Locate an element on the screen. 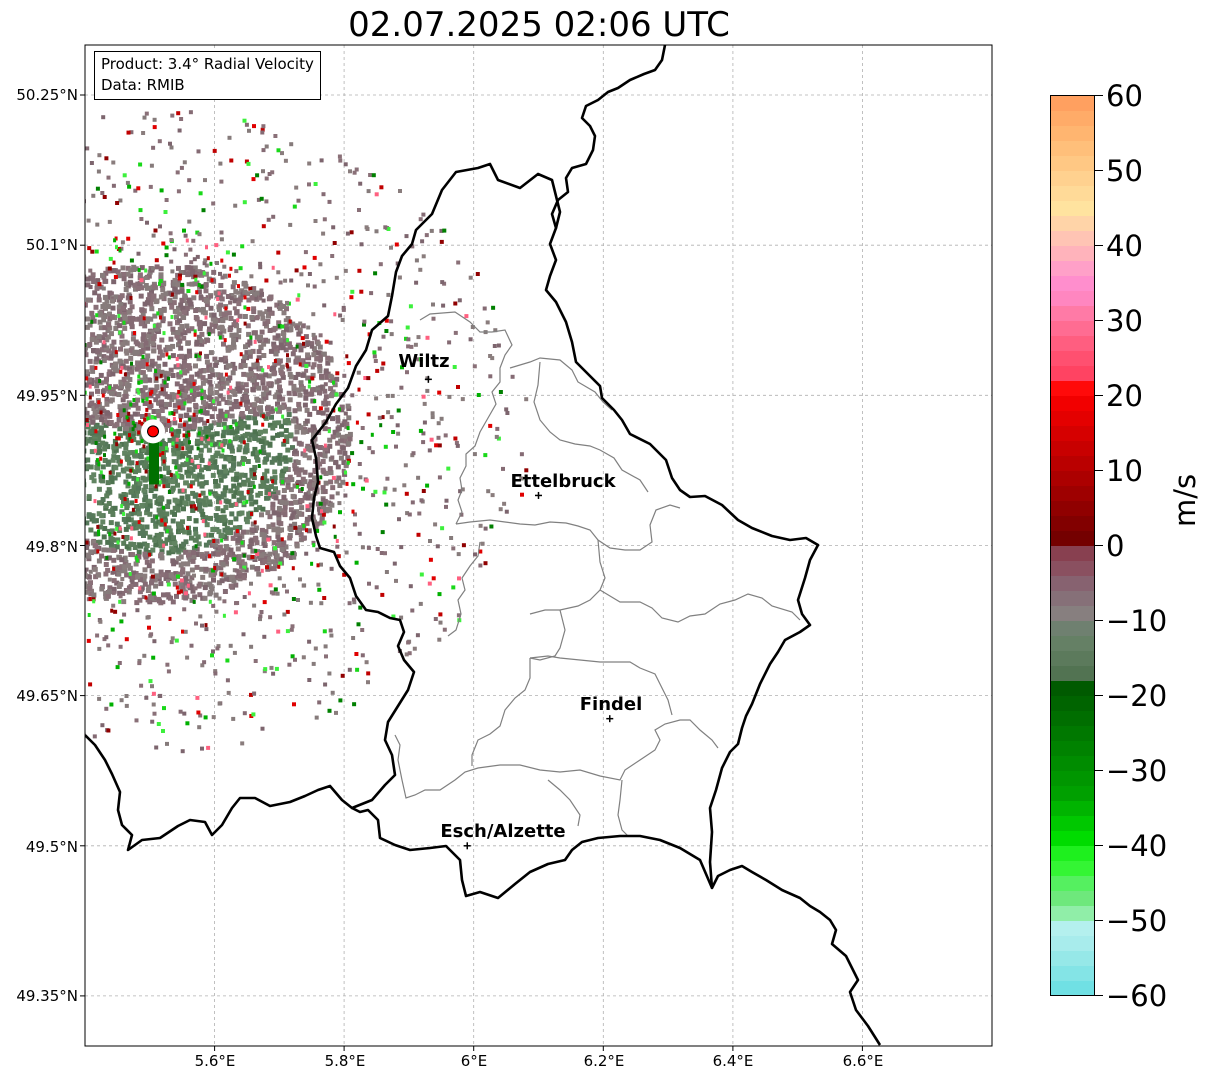 The width and height of the screenshot is (1207, 1081). colorbar-tick-label: −40 is located at coordinates (1137, 846).